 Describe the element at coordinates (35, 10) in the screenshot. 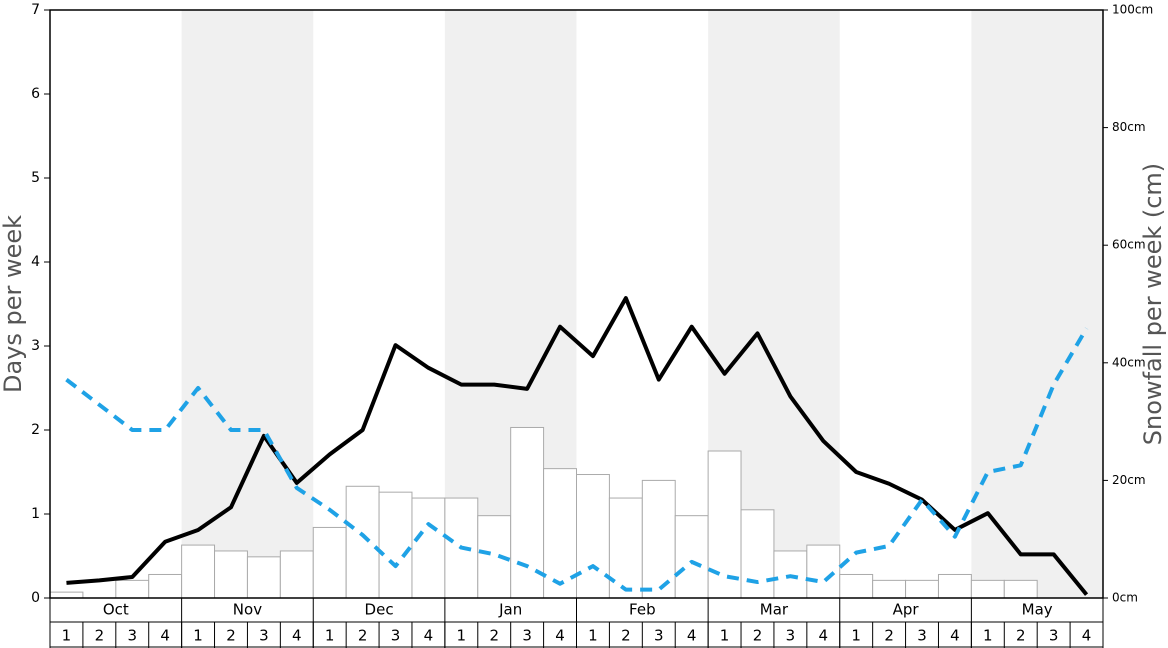

I see `y-tick-label: 7` at that location.